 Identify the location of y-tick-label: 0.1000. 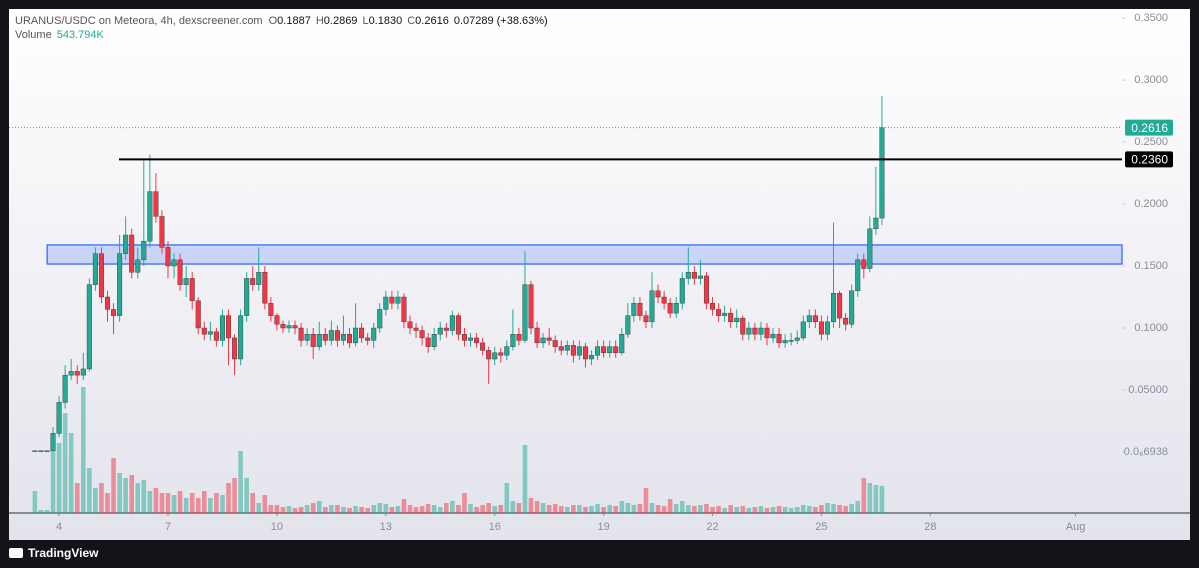
(1151, 328).